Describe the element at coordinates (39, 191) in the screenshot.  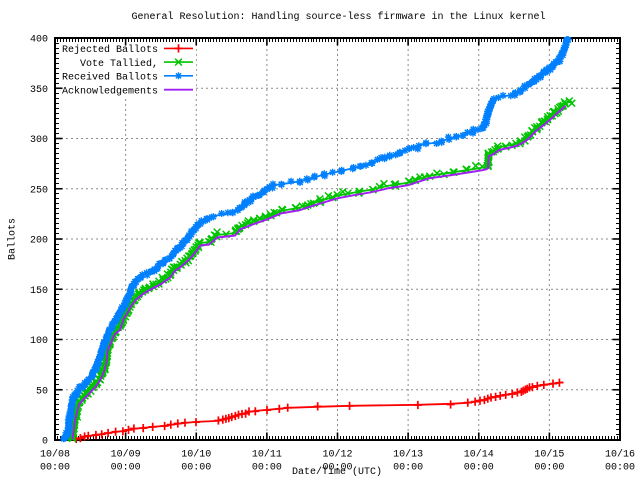
I see `svg-text: 250` at that location.